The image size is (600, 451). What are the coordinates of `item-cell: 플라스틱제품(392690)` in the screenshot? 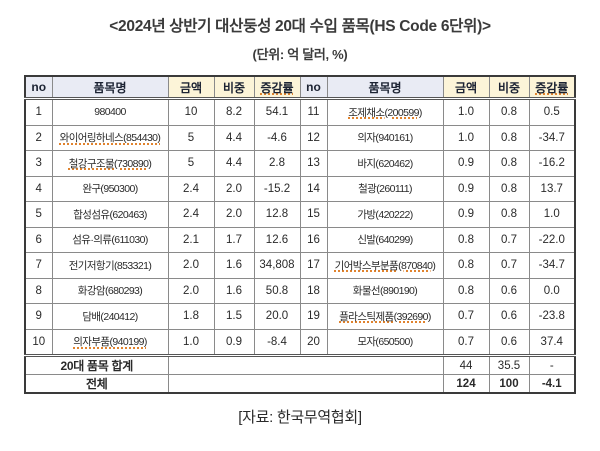 It's located at (385, 316).